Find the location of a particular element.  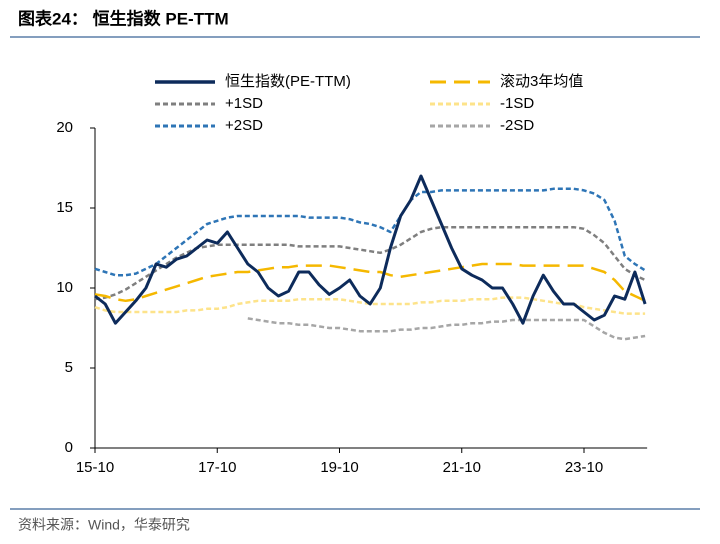

chart-title: 图表24： 恒生指数 PE-TTM is located at coordinates (123, 18).